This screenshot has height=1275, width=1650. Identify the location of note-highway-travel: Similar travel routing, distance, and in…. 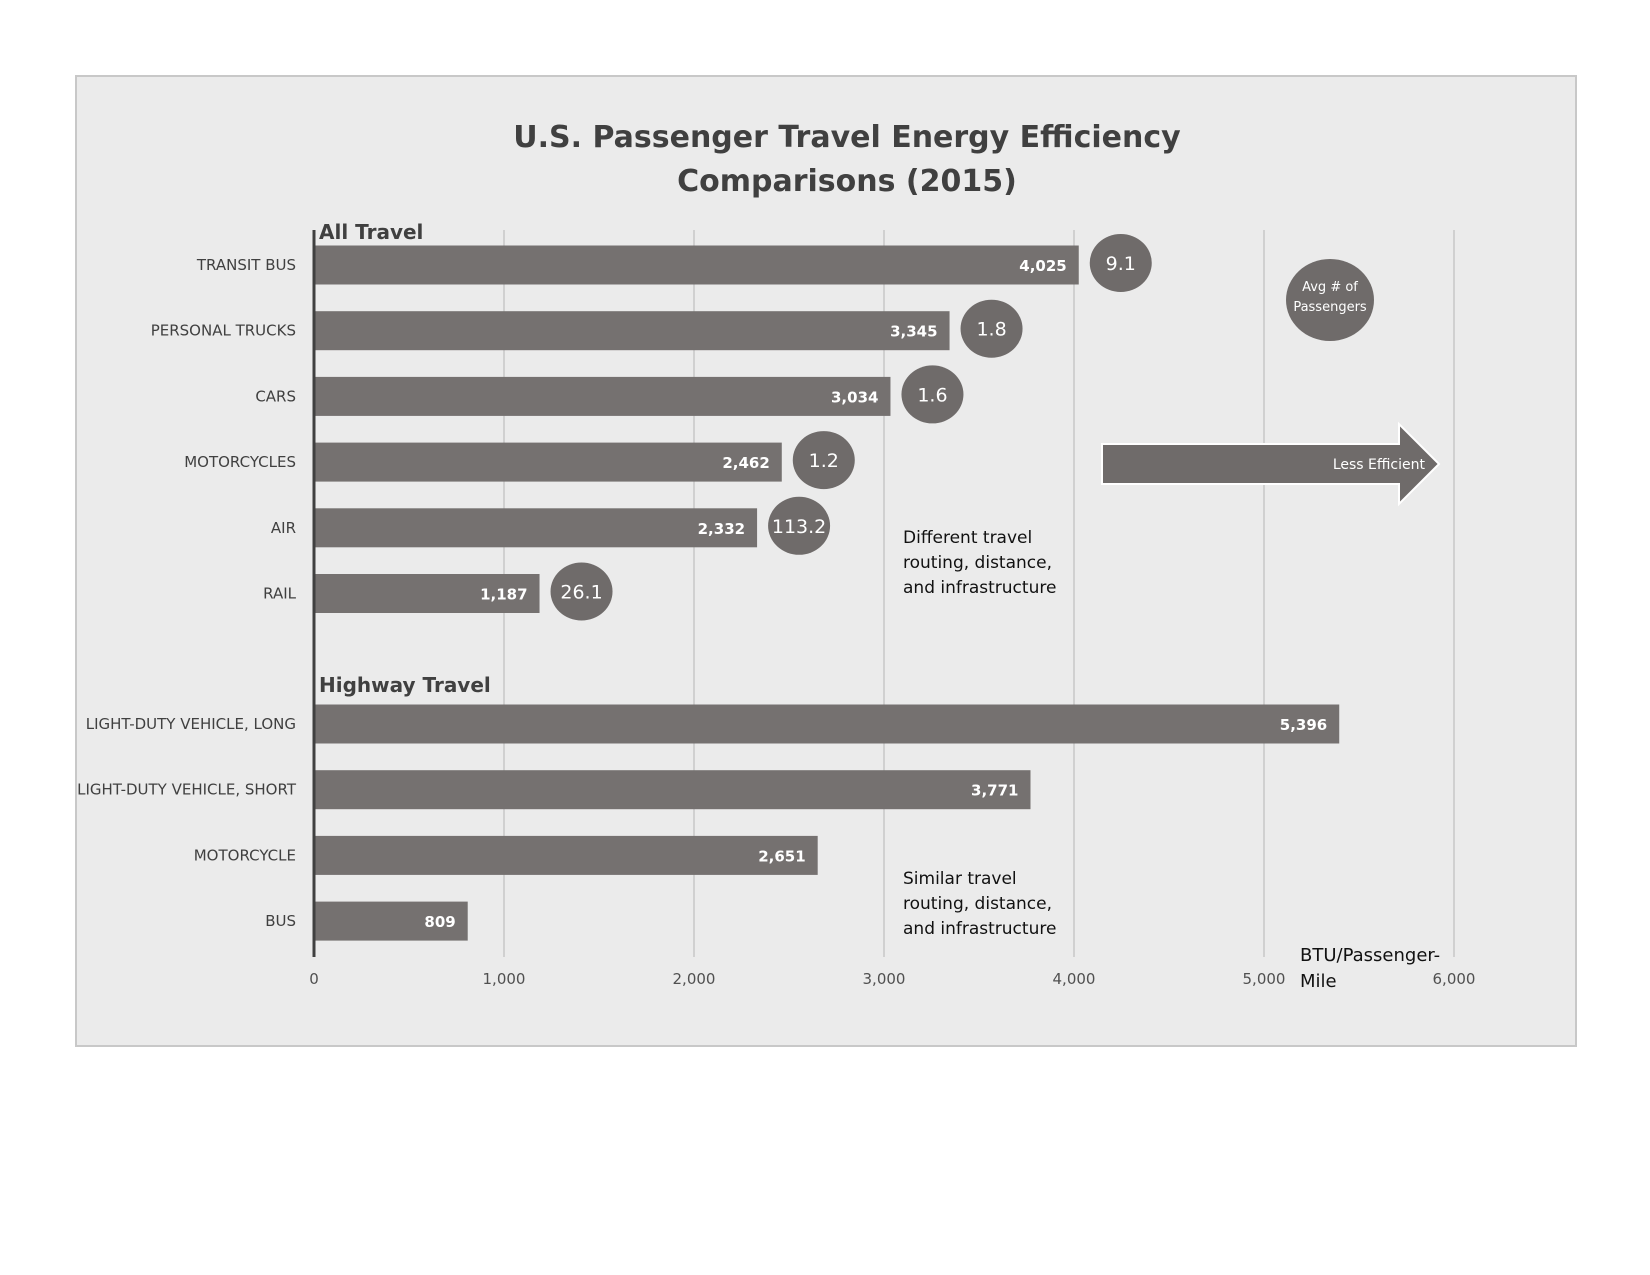
(979, 904).